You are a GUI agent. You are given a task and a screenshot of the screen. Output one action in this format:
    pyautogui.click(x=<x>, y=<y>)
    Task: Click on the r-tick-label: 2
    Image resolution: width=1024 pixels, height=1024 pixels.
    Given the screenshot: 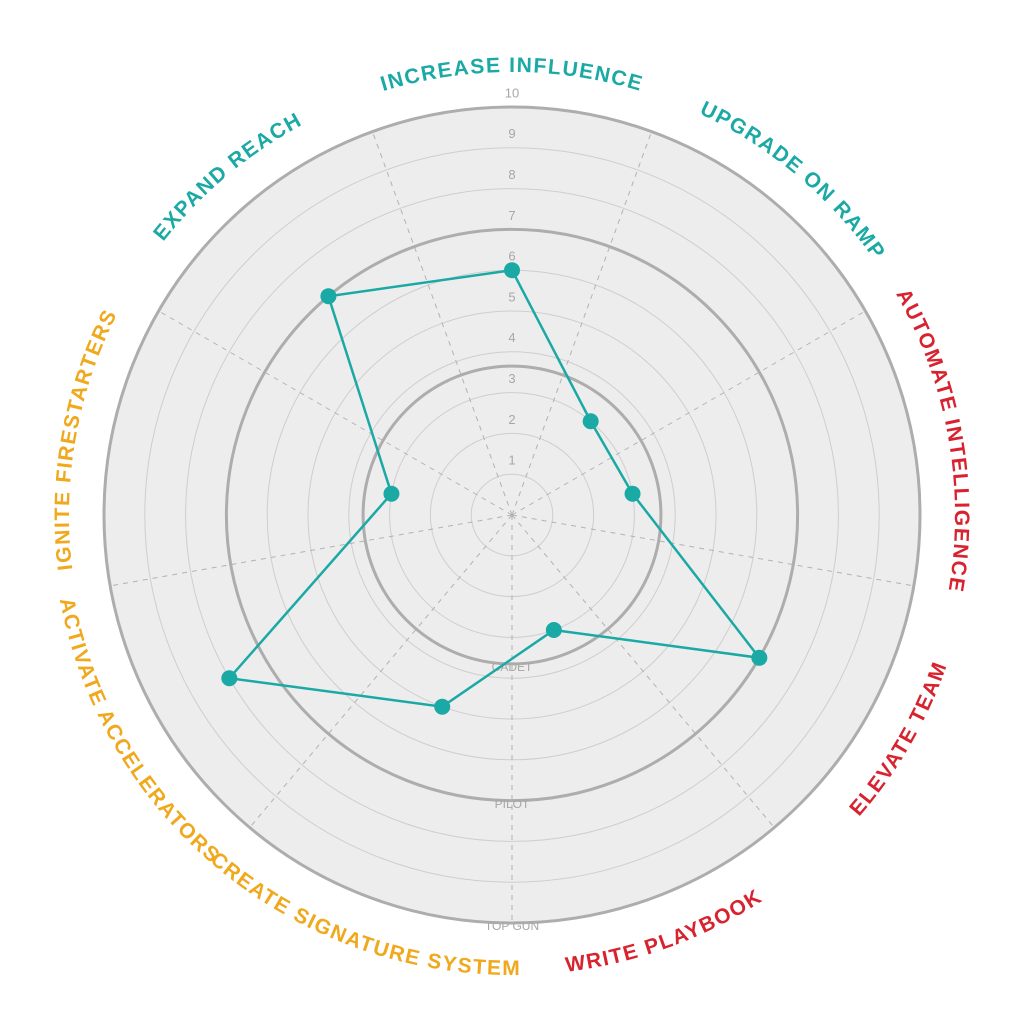 What is the action you would take?
    pyautogui.click(x=511, y=419)
    